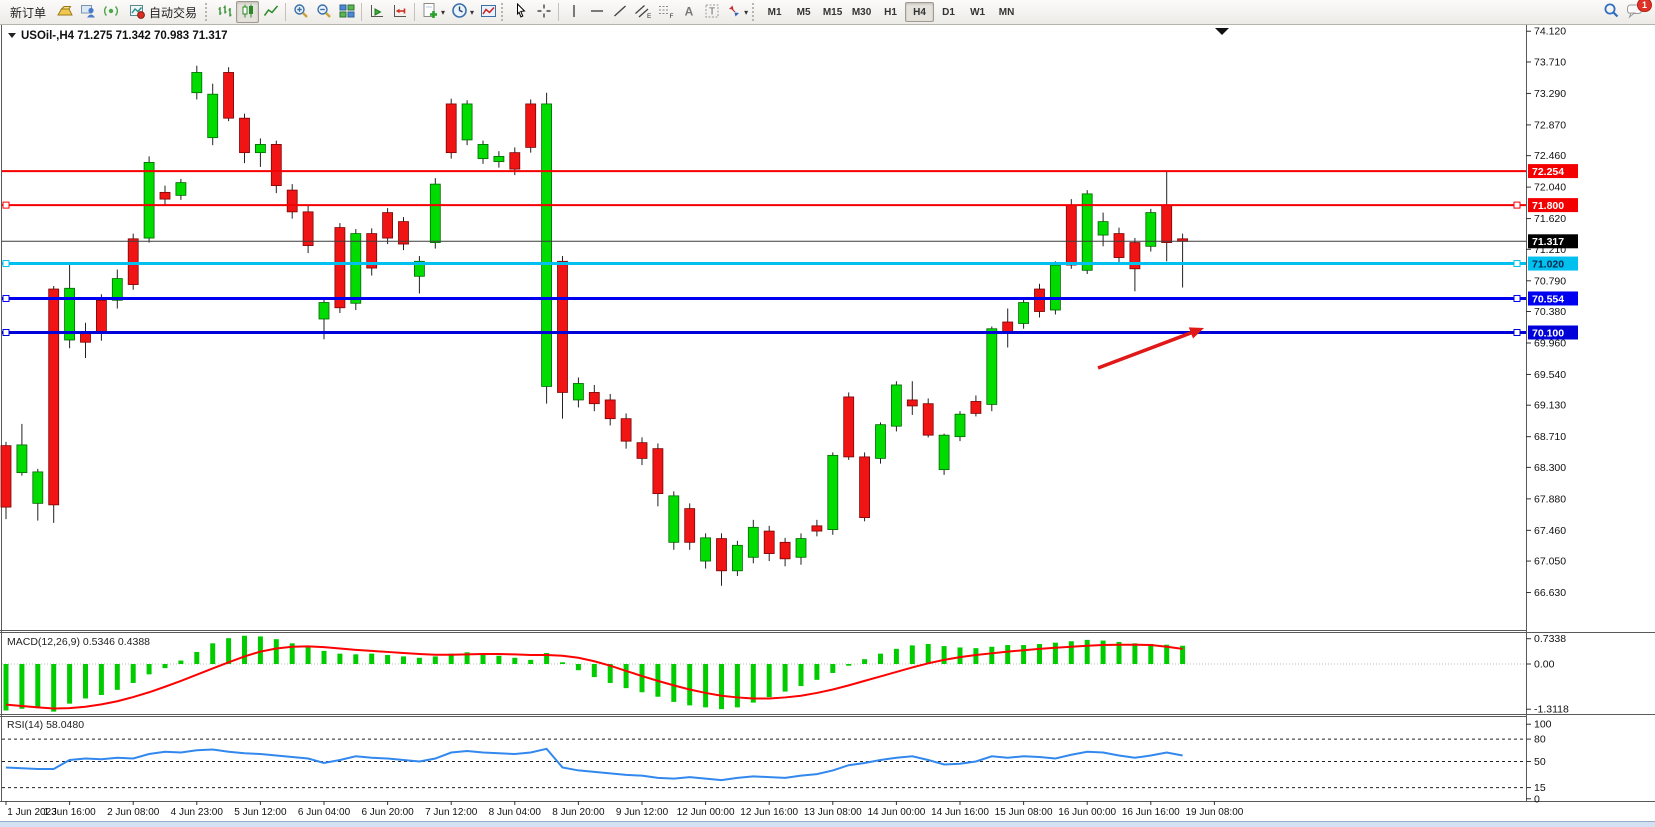  What do you see at coordinates (64, 12) in the screenshot?
I see `deposit-button` at bounding box center [64, 12].